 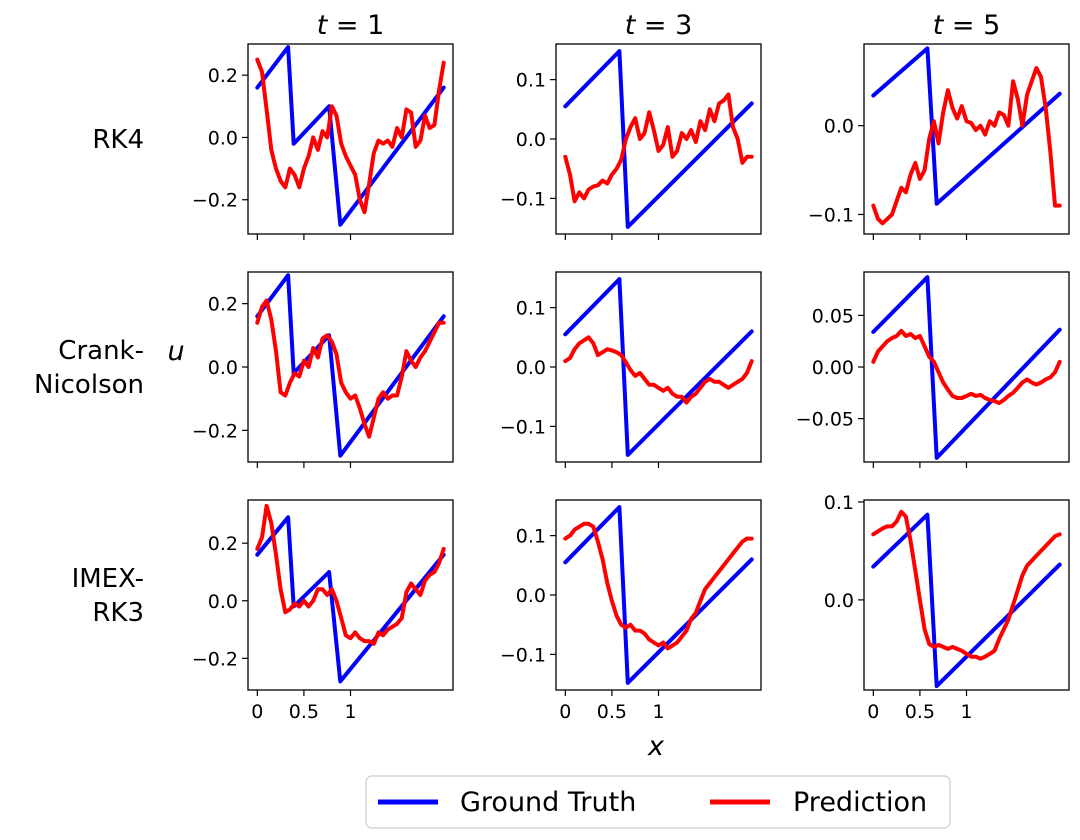 What do you see at coordinates (108, 579) in the screenshot?
I see `row-label-imex: IMEX-` at bounding box center [108, 579].